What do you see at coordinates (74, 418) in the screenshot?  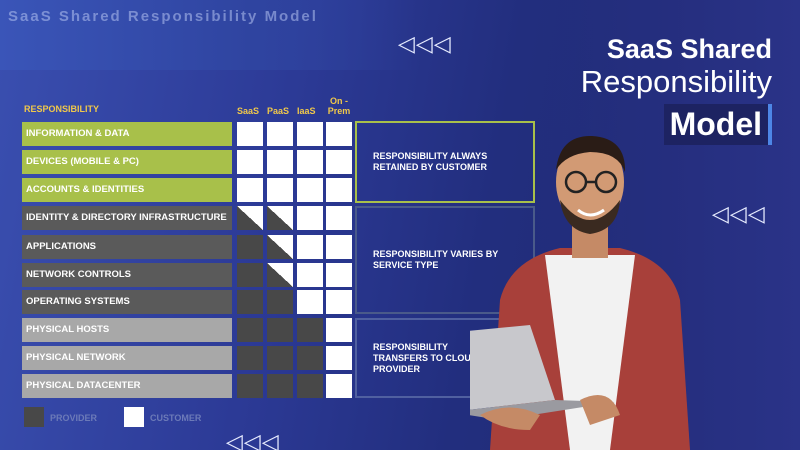 I see `legend-provider-label: PROVIDER` at bounding box center [74, 418].